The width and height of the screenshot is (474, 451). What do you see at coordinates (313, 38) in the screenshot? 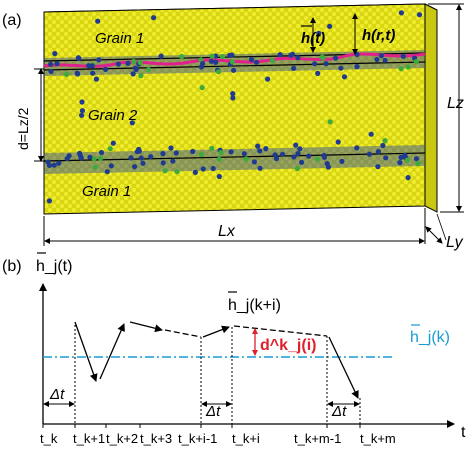
I see `h-bar-t-label: h(t)` at bounding box center [313, 38].